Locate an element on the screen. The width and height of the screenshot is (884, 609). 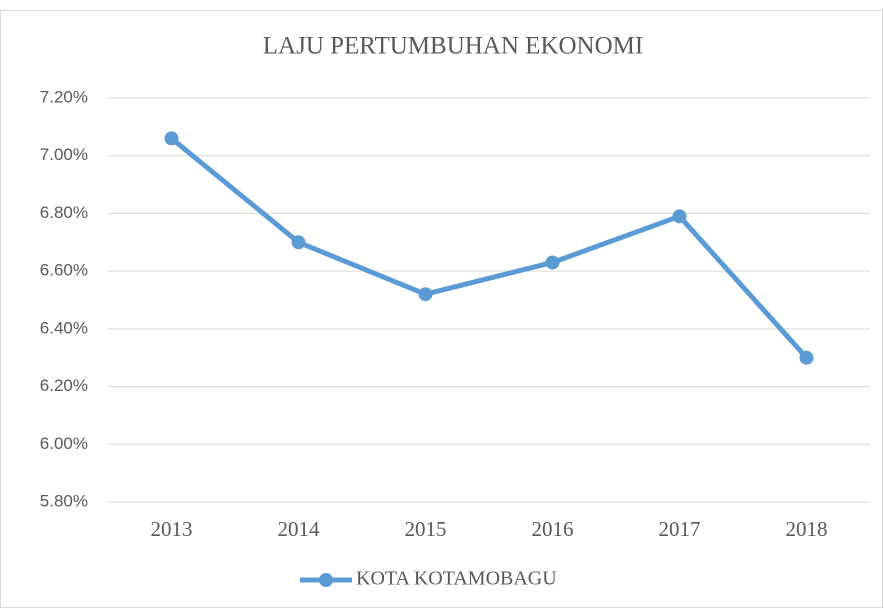
x-tick-label: 2017 is located at coordinates (680, 529).